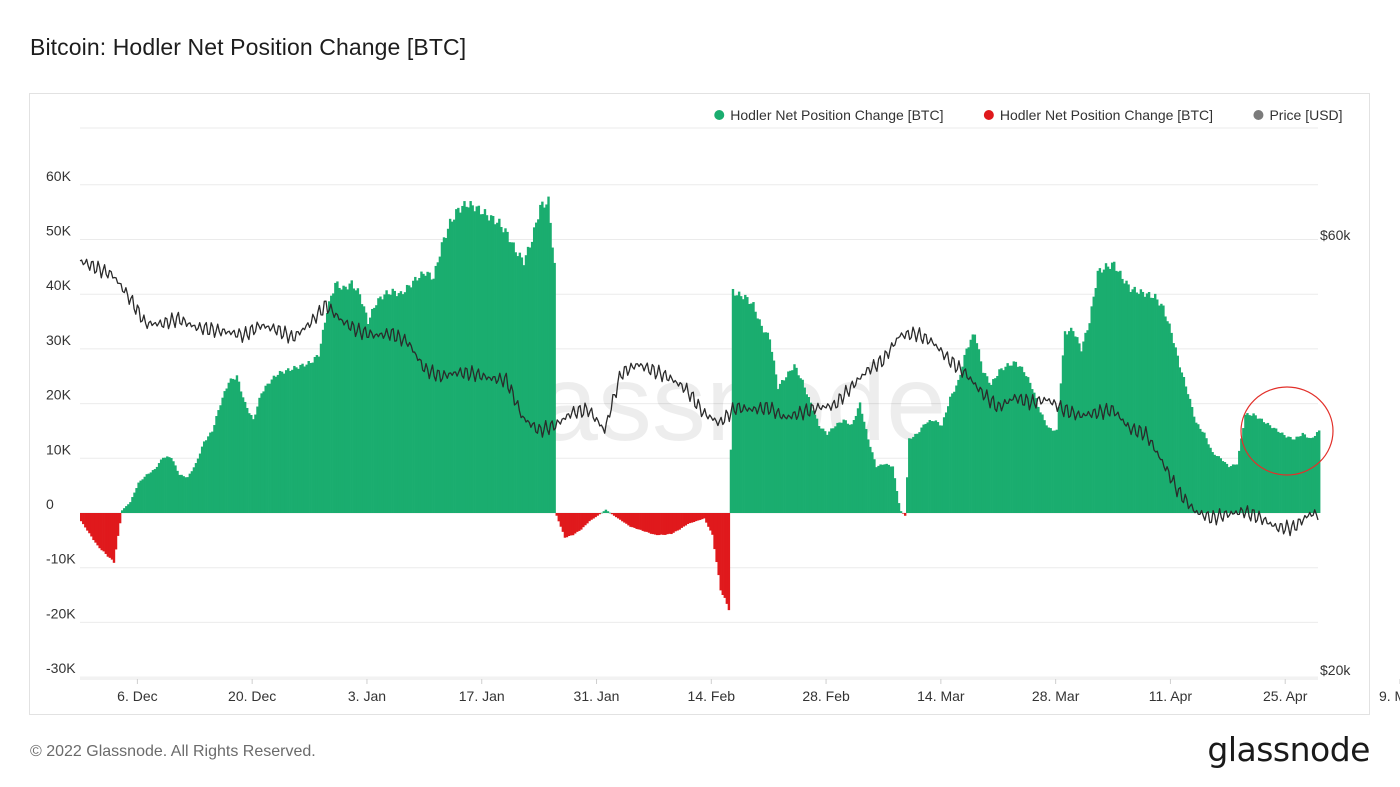  Describe the element at coordinates (1288, 749) in the screenshot. I see `glassnode-logo: glassnode` at that location.